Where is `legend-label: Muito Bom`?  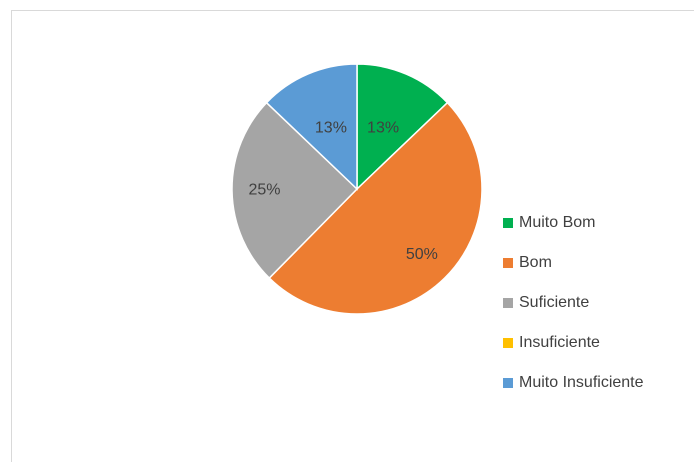
legend-label: Muito Bom is located at coordinates (557, 222).